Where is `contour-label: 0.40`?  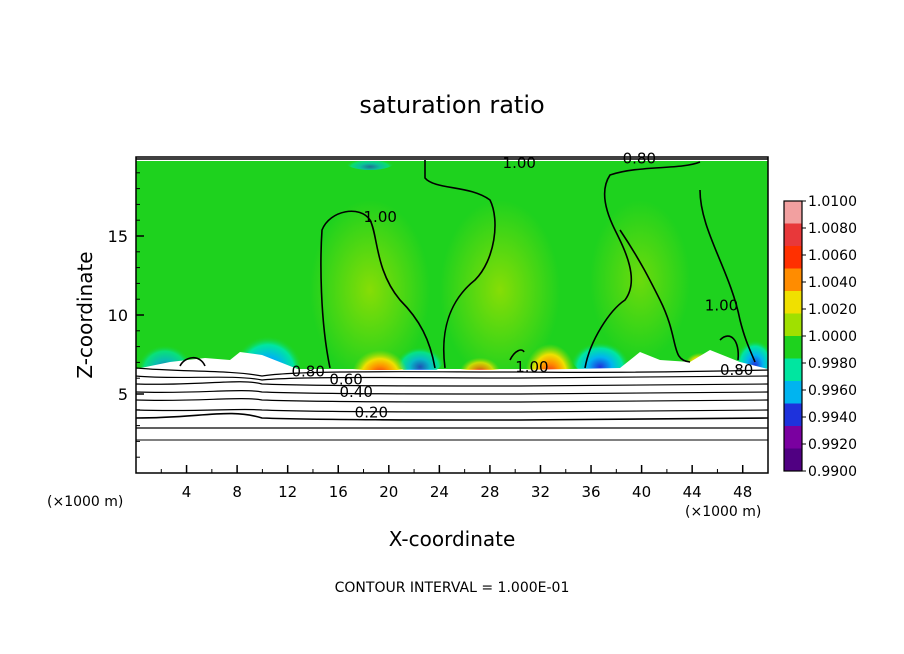 contour-label: 0.40 is located at coordinates (356, 392).